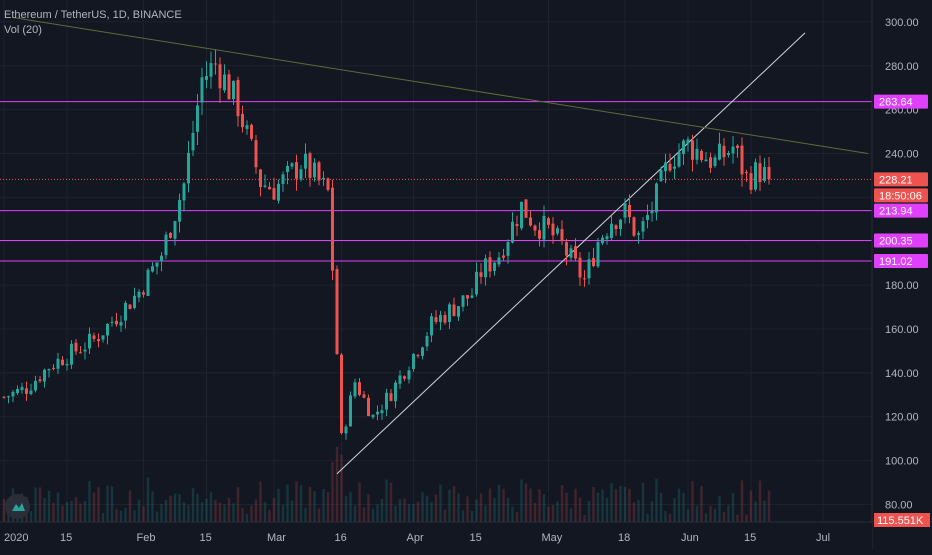 The width and height of the screenshot is (932, 555). What do you see at coordinates (23, 30) in the screenshot?
I see `volume-indicator-label: Vol (20)` at bounding box center [23, 30].